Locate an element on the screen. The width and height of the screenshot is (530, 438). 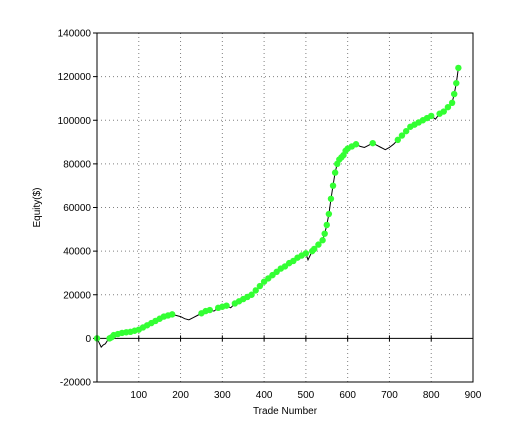
y-tick-label: 0 is located at coordinates (88, 339).